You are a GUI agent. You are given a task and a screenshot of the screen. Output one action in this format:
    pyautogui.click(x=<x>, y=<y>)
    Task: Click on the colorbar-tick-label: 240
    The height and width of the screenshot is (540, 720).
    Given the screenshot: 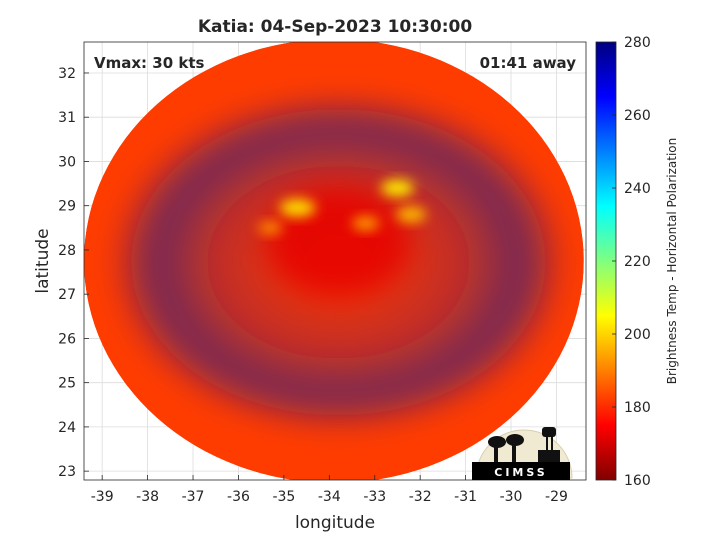 What is the action you would take?
    pyautogui.click(x=637, y=189)
    